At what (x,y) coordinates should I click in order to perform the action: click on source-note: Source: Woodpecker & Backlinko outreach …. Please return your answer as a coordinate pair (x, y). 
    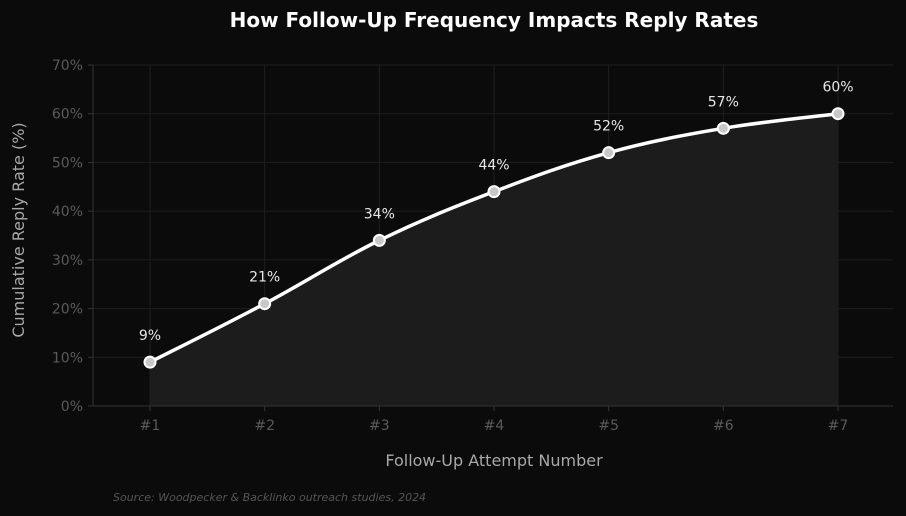
    Looking at the image, I should click on (269, 497).